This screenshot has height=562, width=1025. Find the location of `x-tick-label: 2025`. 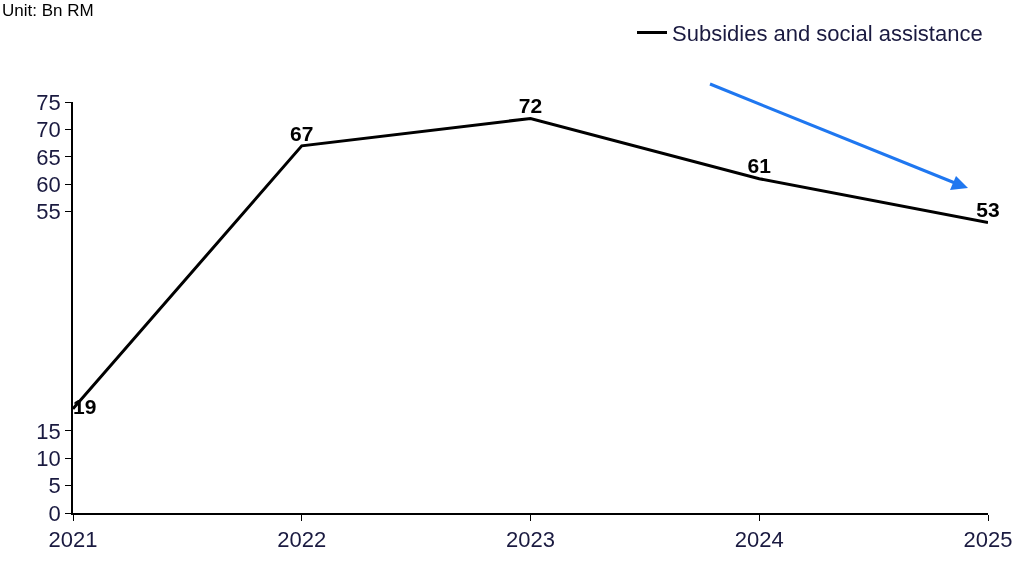

x-tick-label: 2025 is located at coordinates (988, 540).